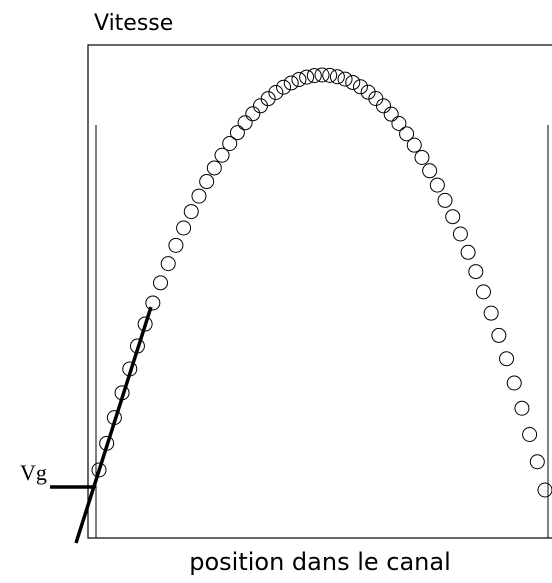 Image resolution: width=552 pixels, height=583 pixels. What do you see at coordinates (113, 425) in the screenshot?
I see `tangent-line` at bounding box center [113, 425].